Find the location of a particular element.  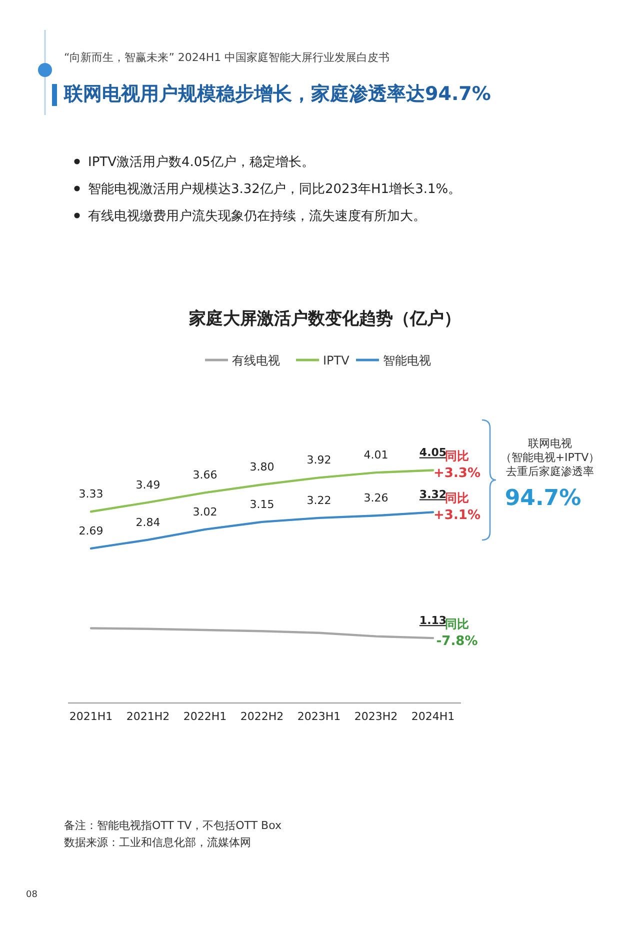

text: 智能电视激活用户规模达3.32亿户，同比2023年H1增长3.1%。 is located at coordinates (275, 189).